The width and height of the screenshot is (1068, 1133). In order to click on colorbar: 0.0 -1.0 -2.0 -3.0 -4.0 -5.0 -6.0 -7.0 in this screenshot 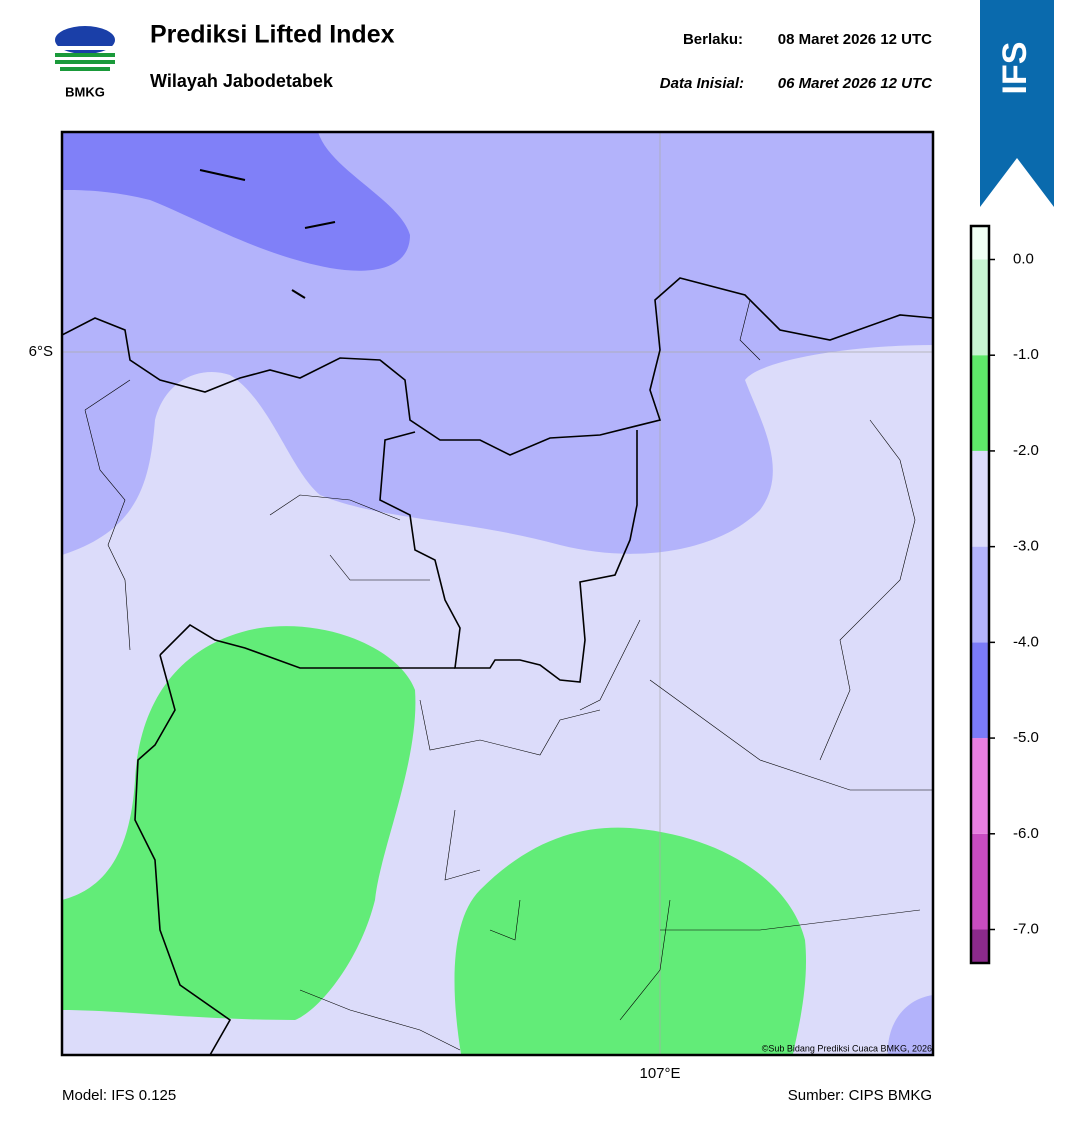, I will do `click(1004, 594)`.